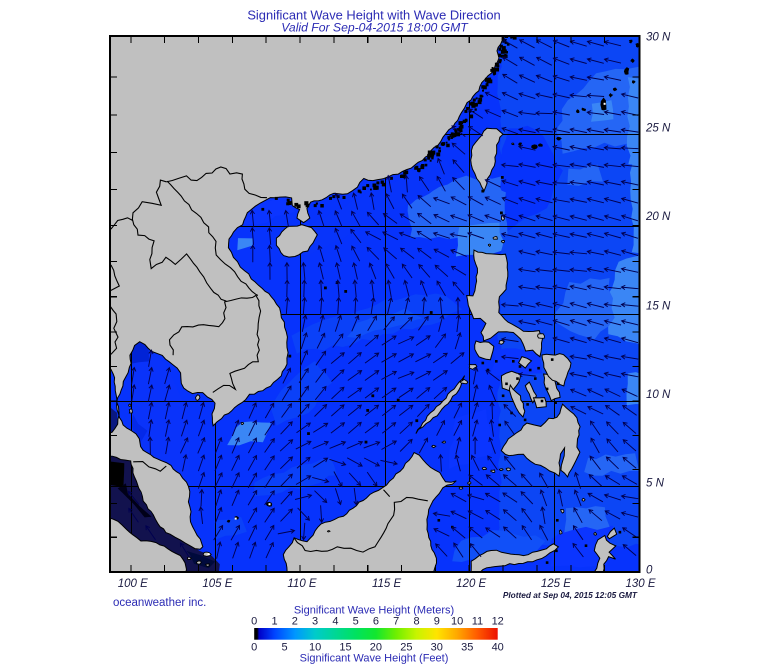 The width and height of the screenshot is (775, 670). What do you see at coordinates (406, 648) in the screenshot?
I see `svg-text: 25` at bounding box center [406, 648].